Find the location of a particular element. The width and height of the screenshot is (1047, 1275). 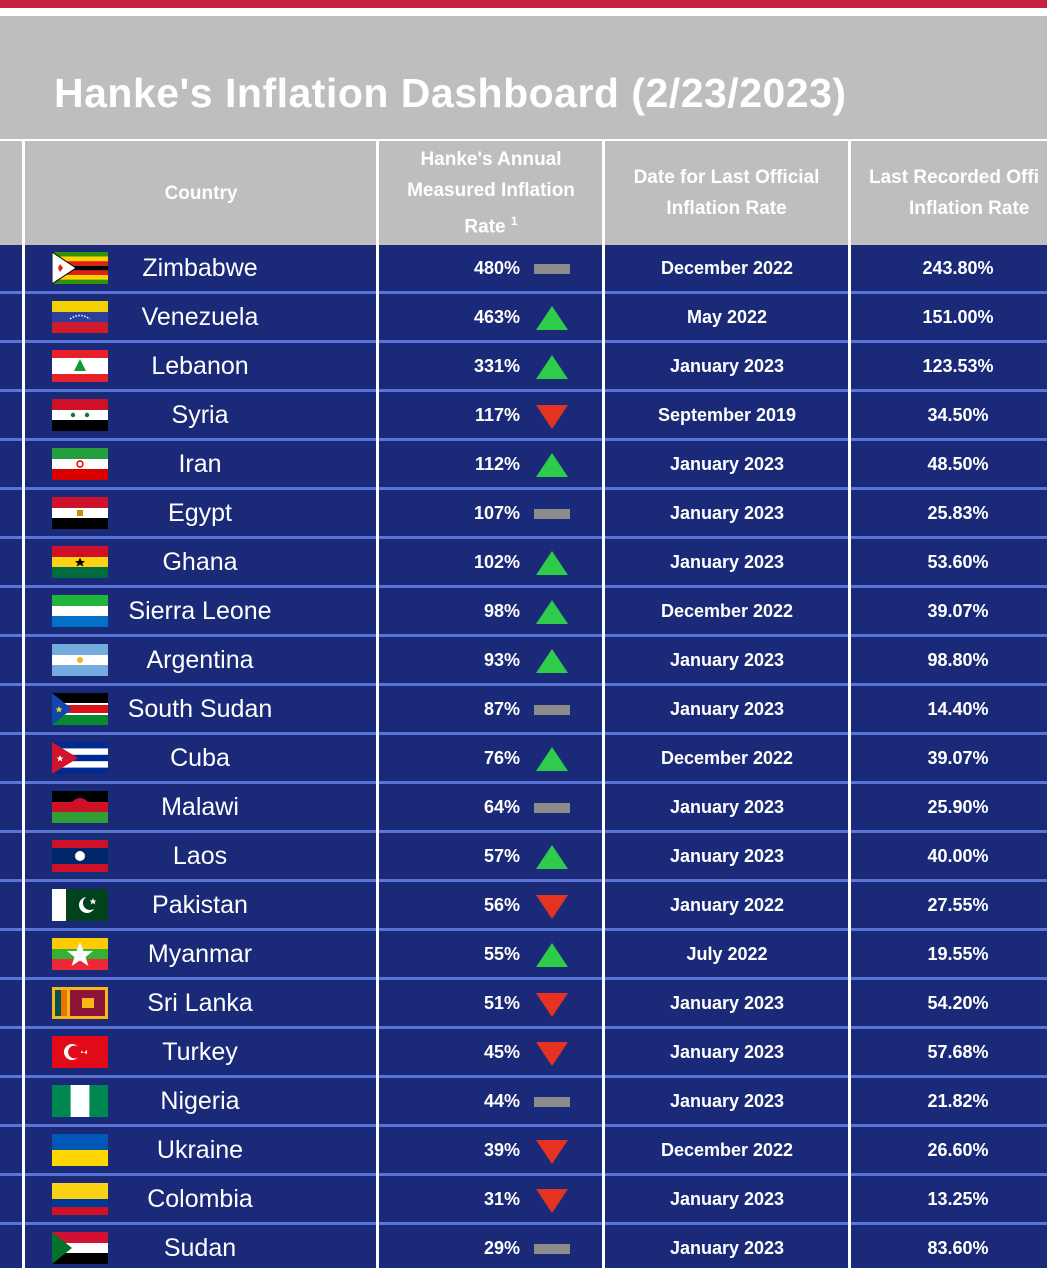

argentina-flag is located at coordinates (80, 660).